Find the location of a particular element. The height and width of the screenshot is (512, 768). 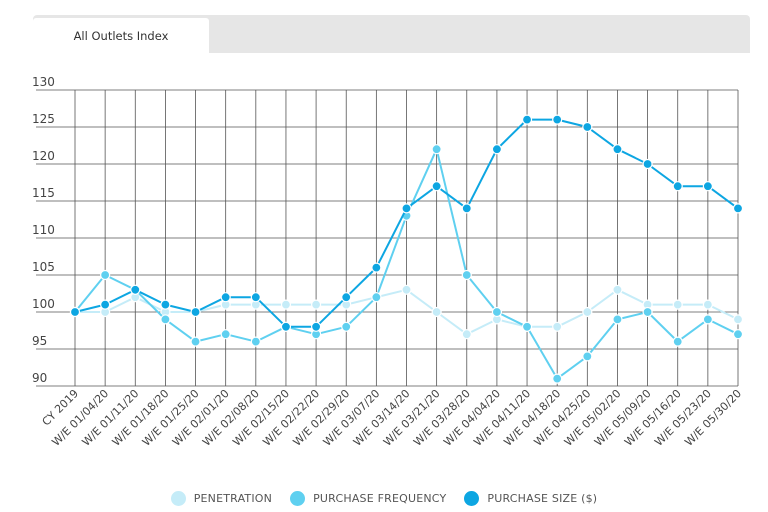

legend-swatch-purchase-frequency is located at coordinates (298, 498).